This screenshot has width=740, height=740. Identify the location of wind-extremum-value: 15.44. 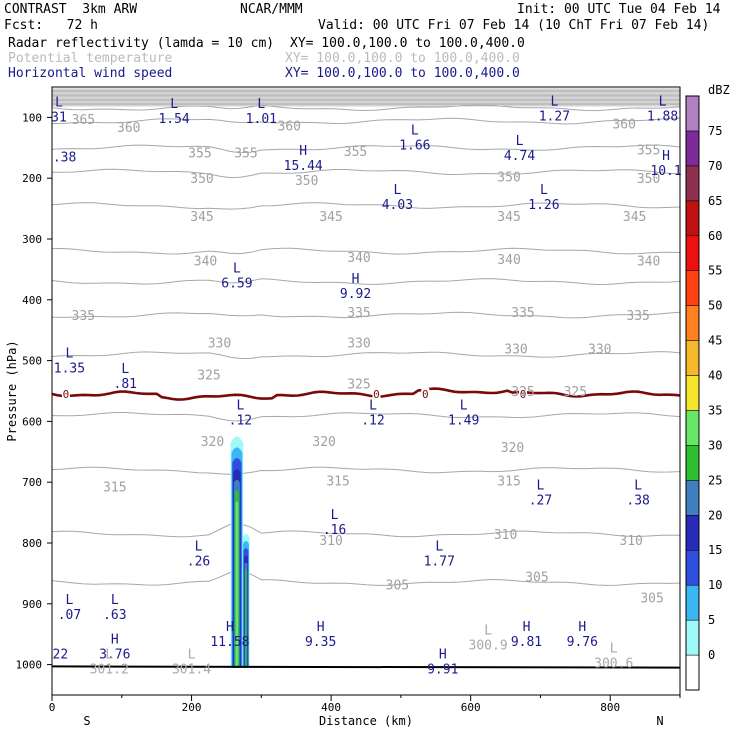
(303, 166).